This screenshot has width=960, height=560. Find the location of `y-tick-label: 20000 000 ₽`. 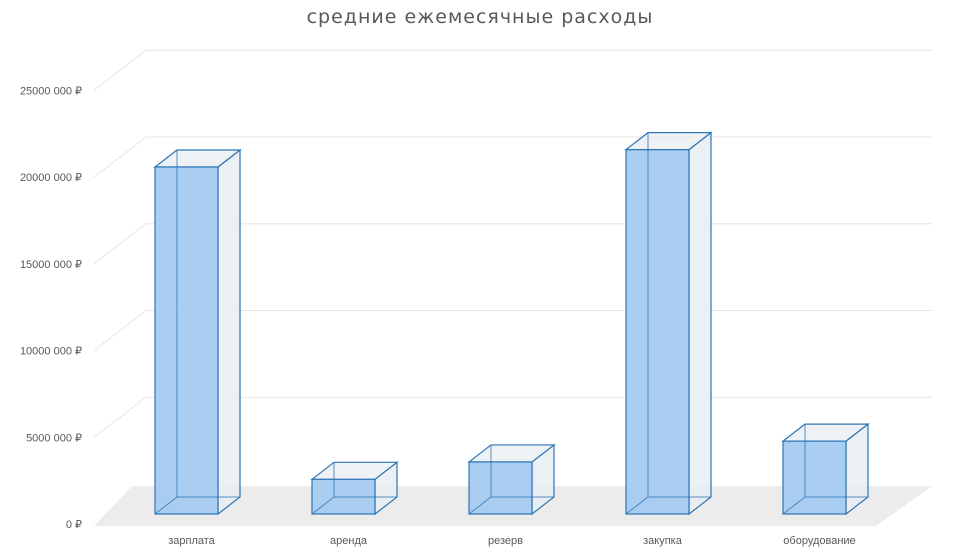

y-tick-label: 20000 000 ₽ is located at coordinates (51, 178).